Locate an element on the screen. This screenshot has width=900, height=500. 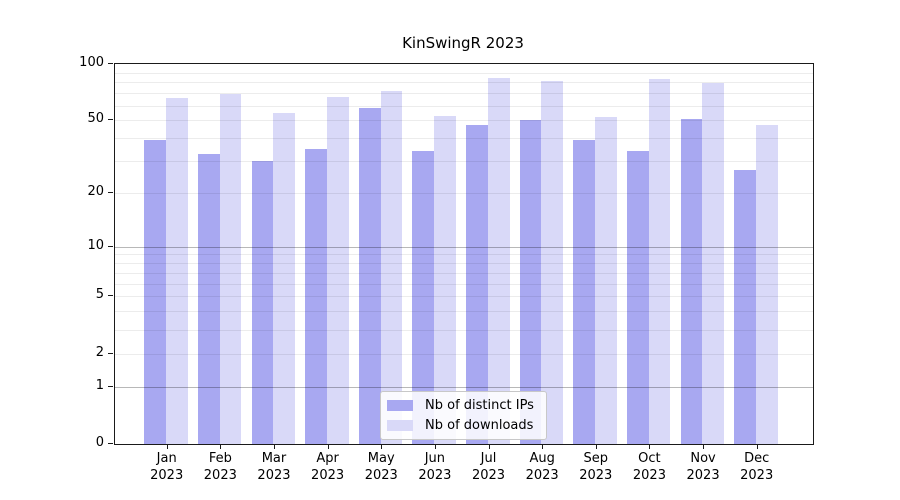
x-tick-label-jun: Jun 2023 is located at coordinates (435, 467).